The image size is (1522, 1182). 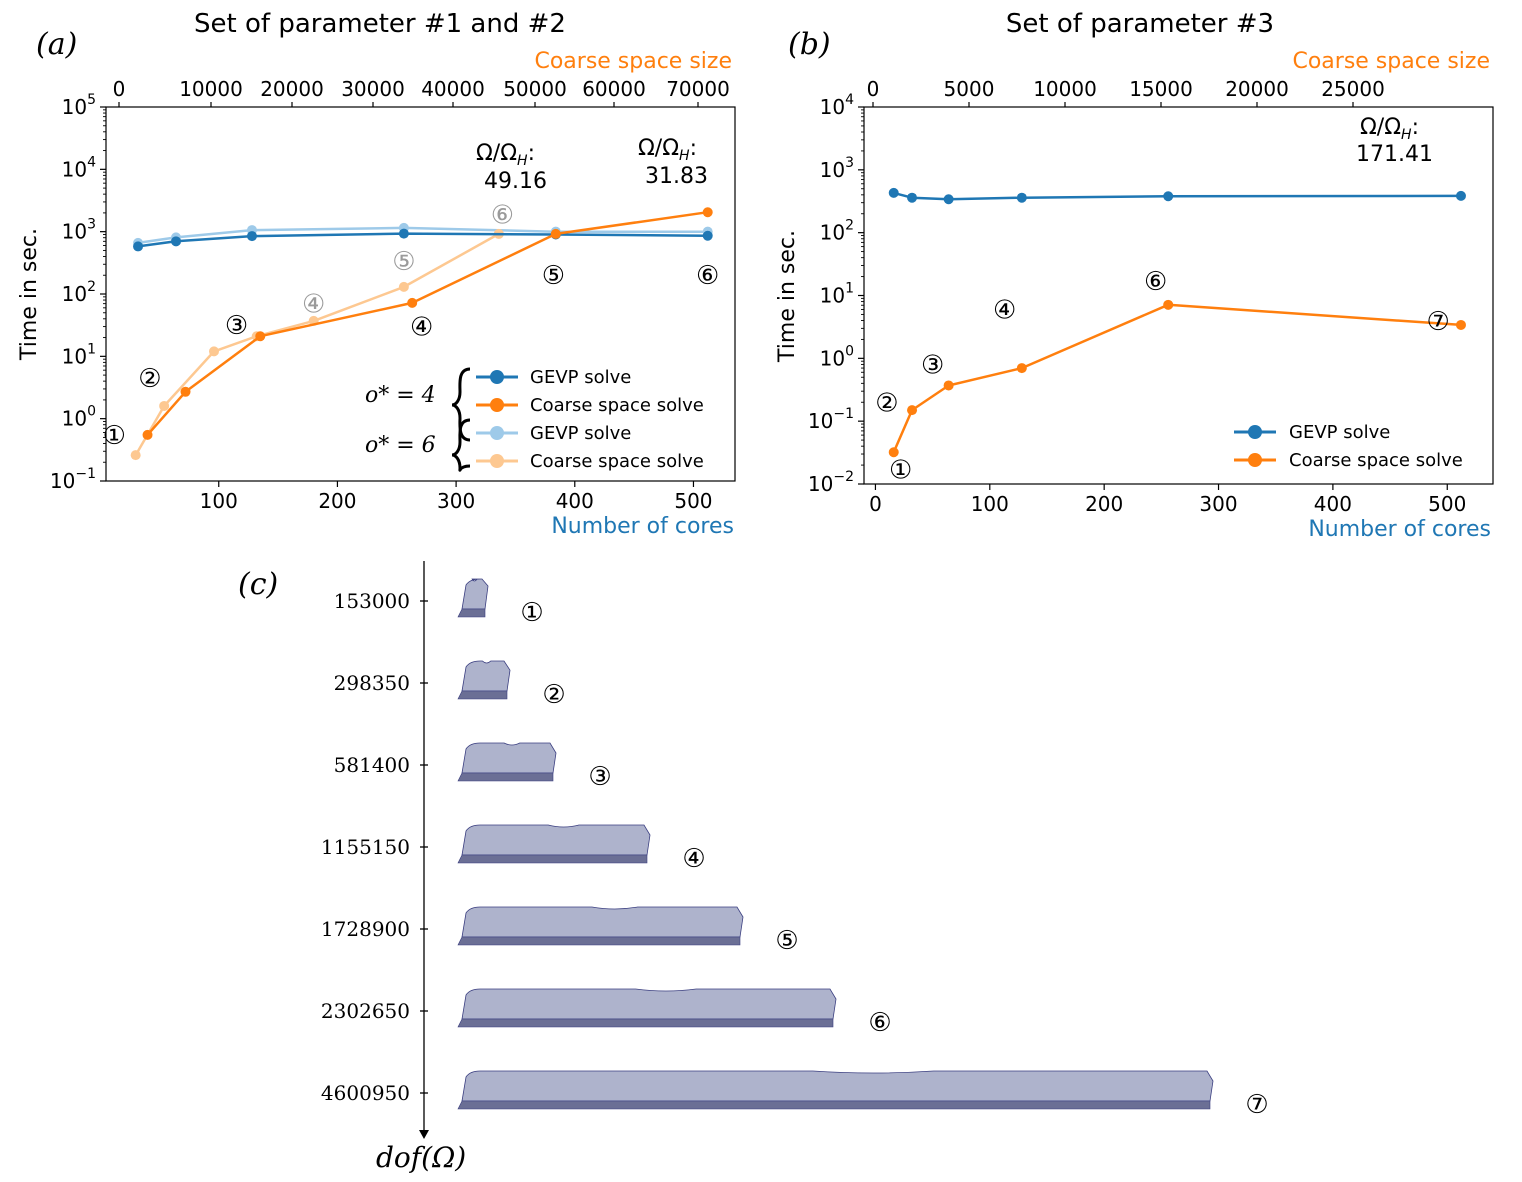 What do you see at coordinates (400, 395) in the screenshot?
I see `legend-group-1-label: o* = 4` at bounding box center [400, 395].